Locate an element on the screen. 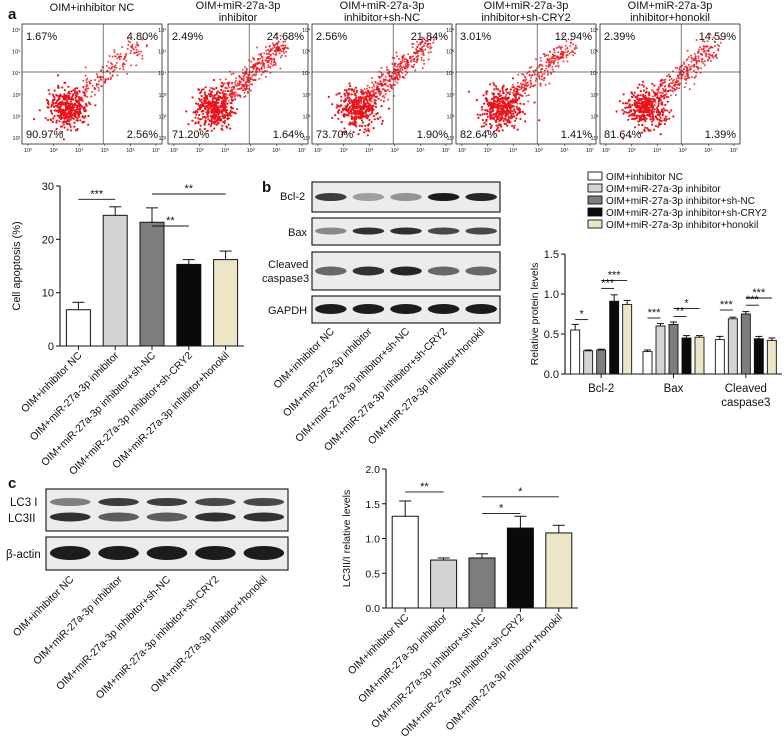 This screenshot has height=738, width=784. blot-row is located at coordinates (406, 309).